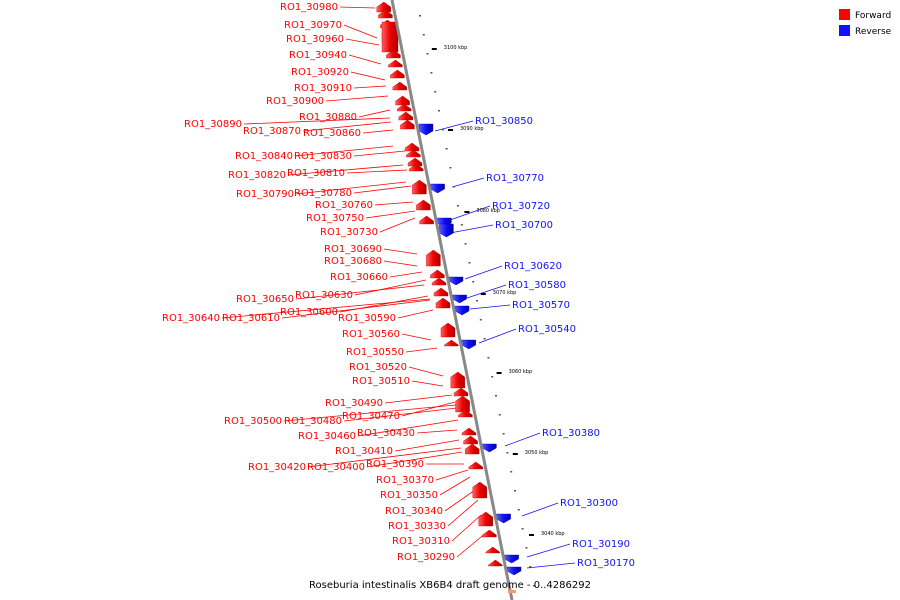  I want to click on gene-label-reverse: RO1_30620, so click(533, 266).